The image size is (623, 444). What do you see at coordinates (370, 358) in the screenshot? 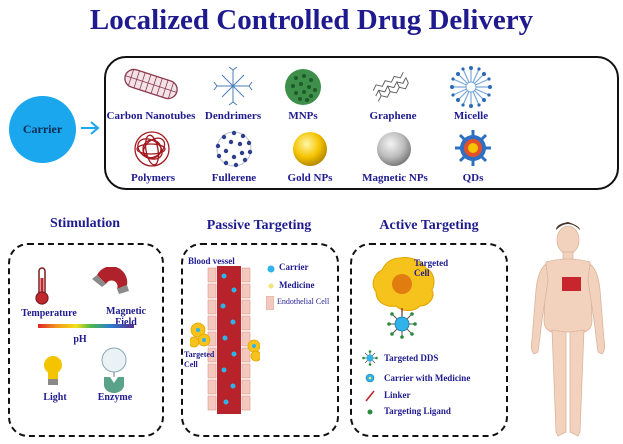
I see `targeted-dds-icon` at bounding box center [370, 358].